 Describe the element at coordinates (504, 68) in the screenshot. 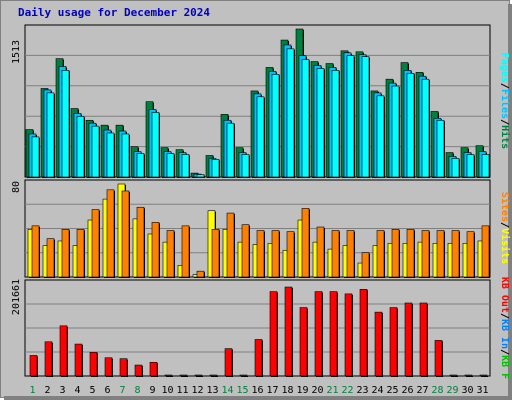

I see `legend-entry: Pages` at that location.